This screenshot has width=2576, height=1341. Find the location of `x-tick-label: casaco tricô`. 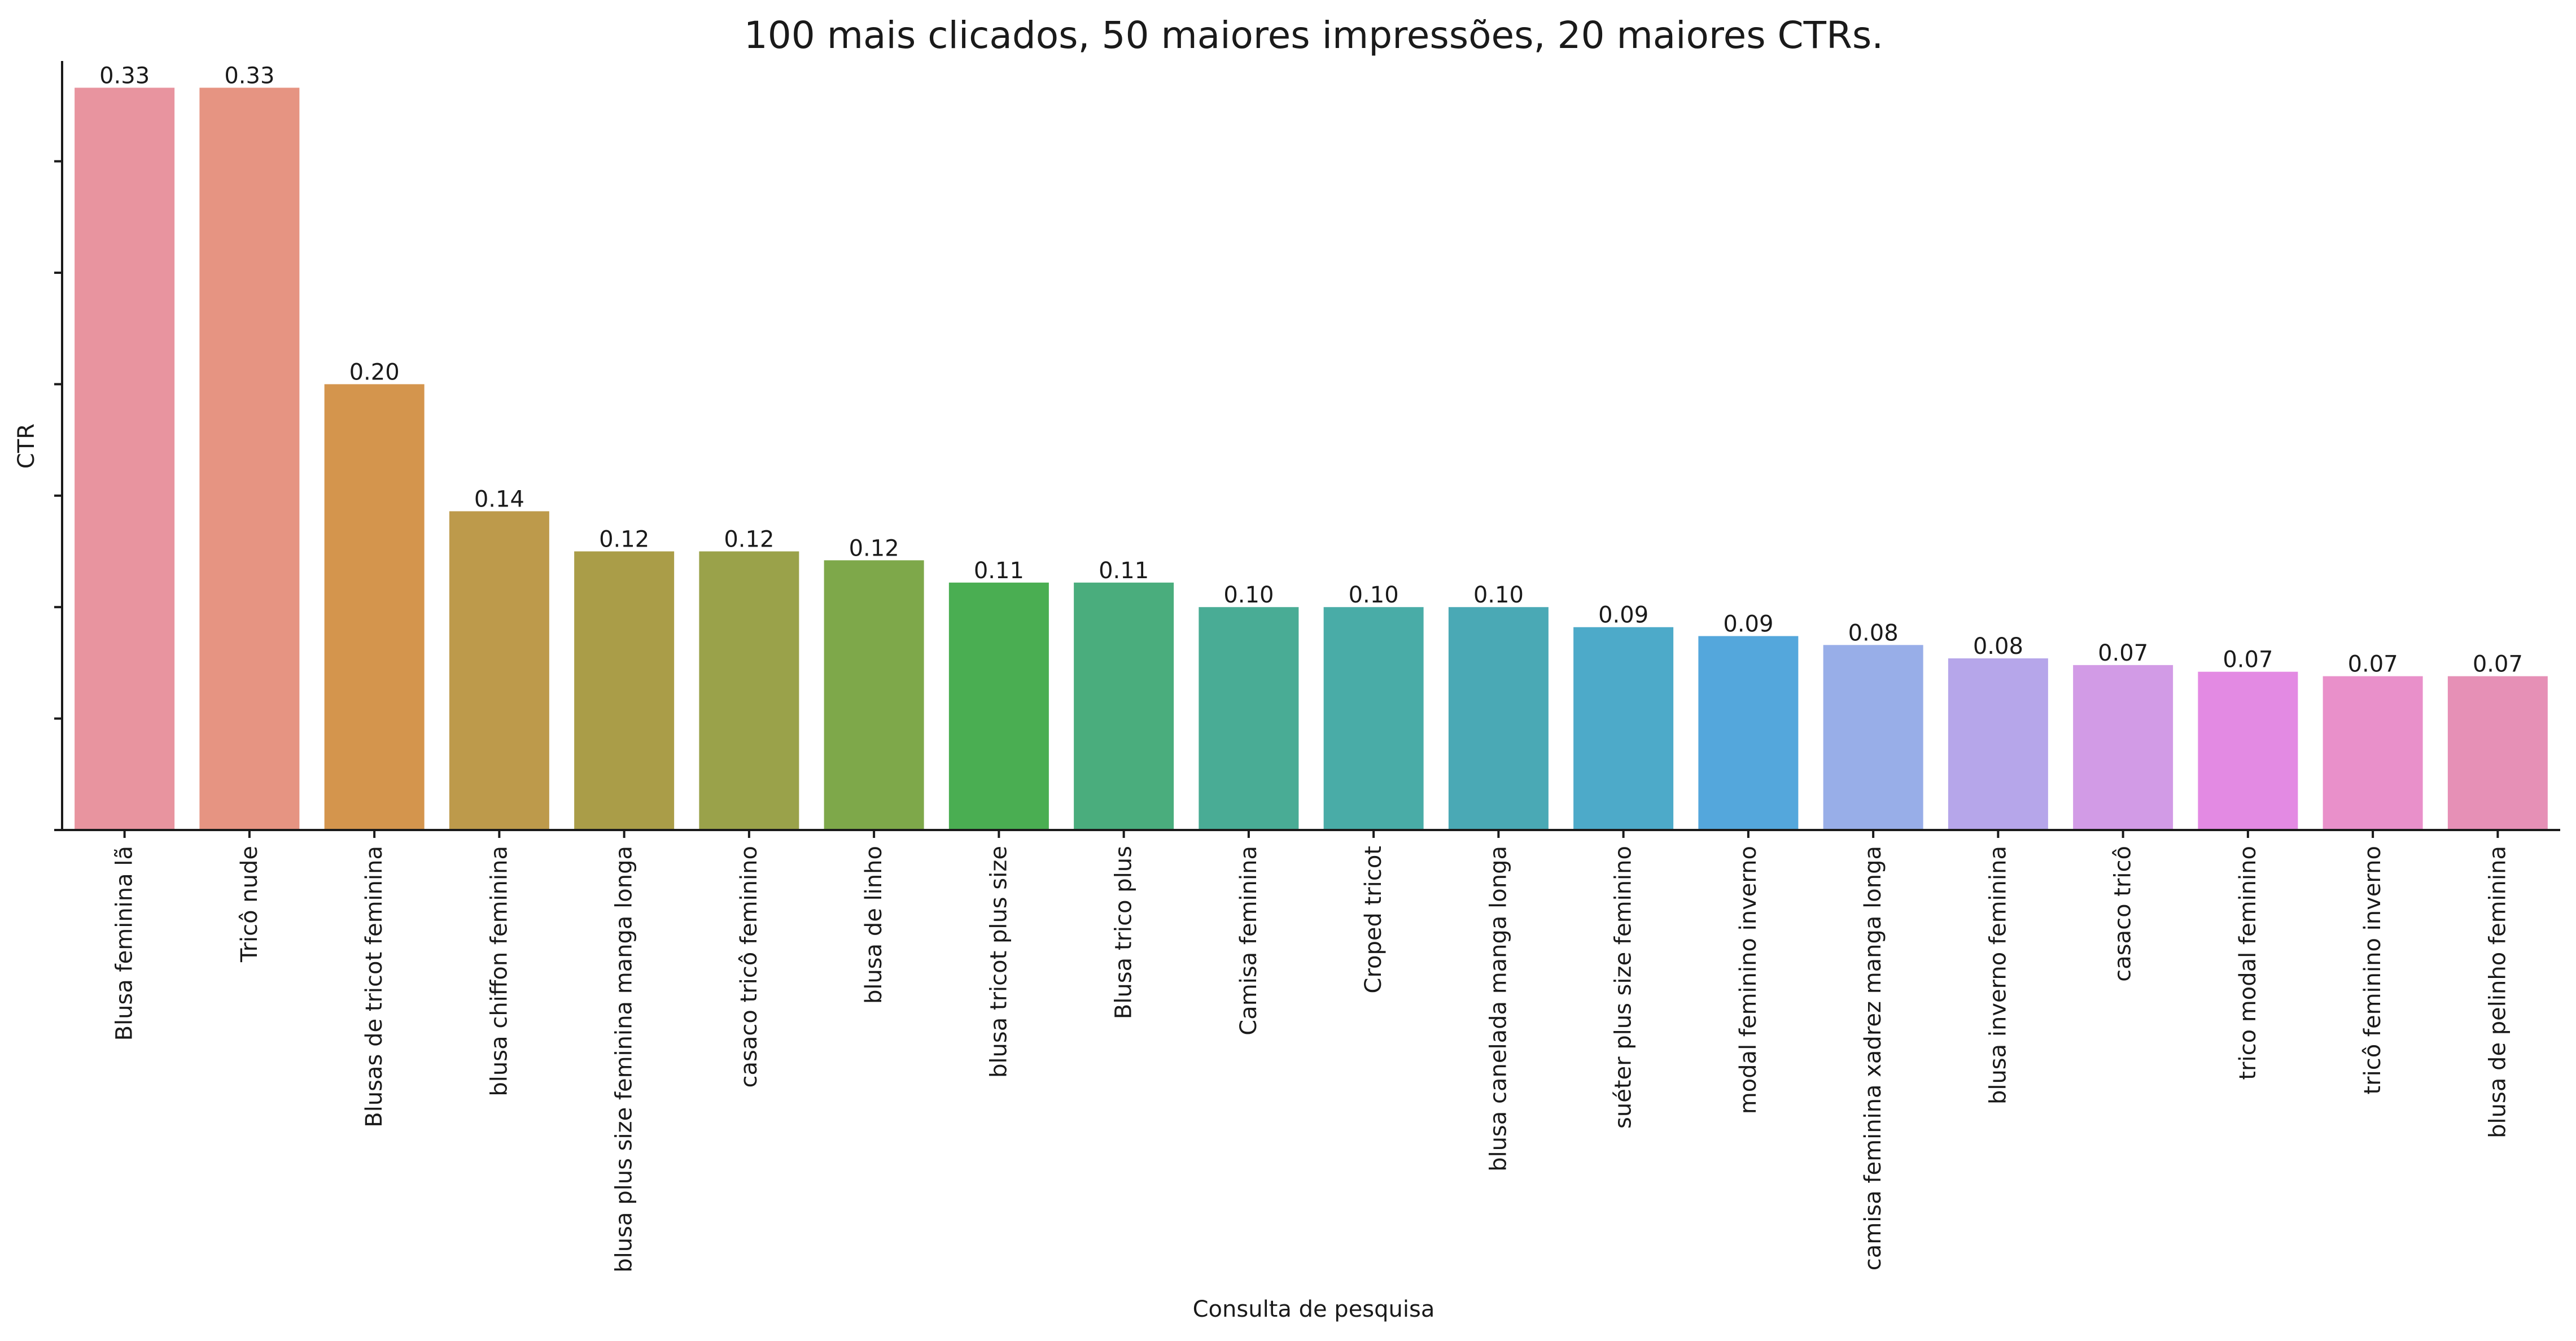

x-tick-label: casaco tricô is located at coordinates (2123, 914).